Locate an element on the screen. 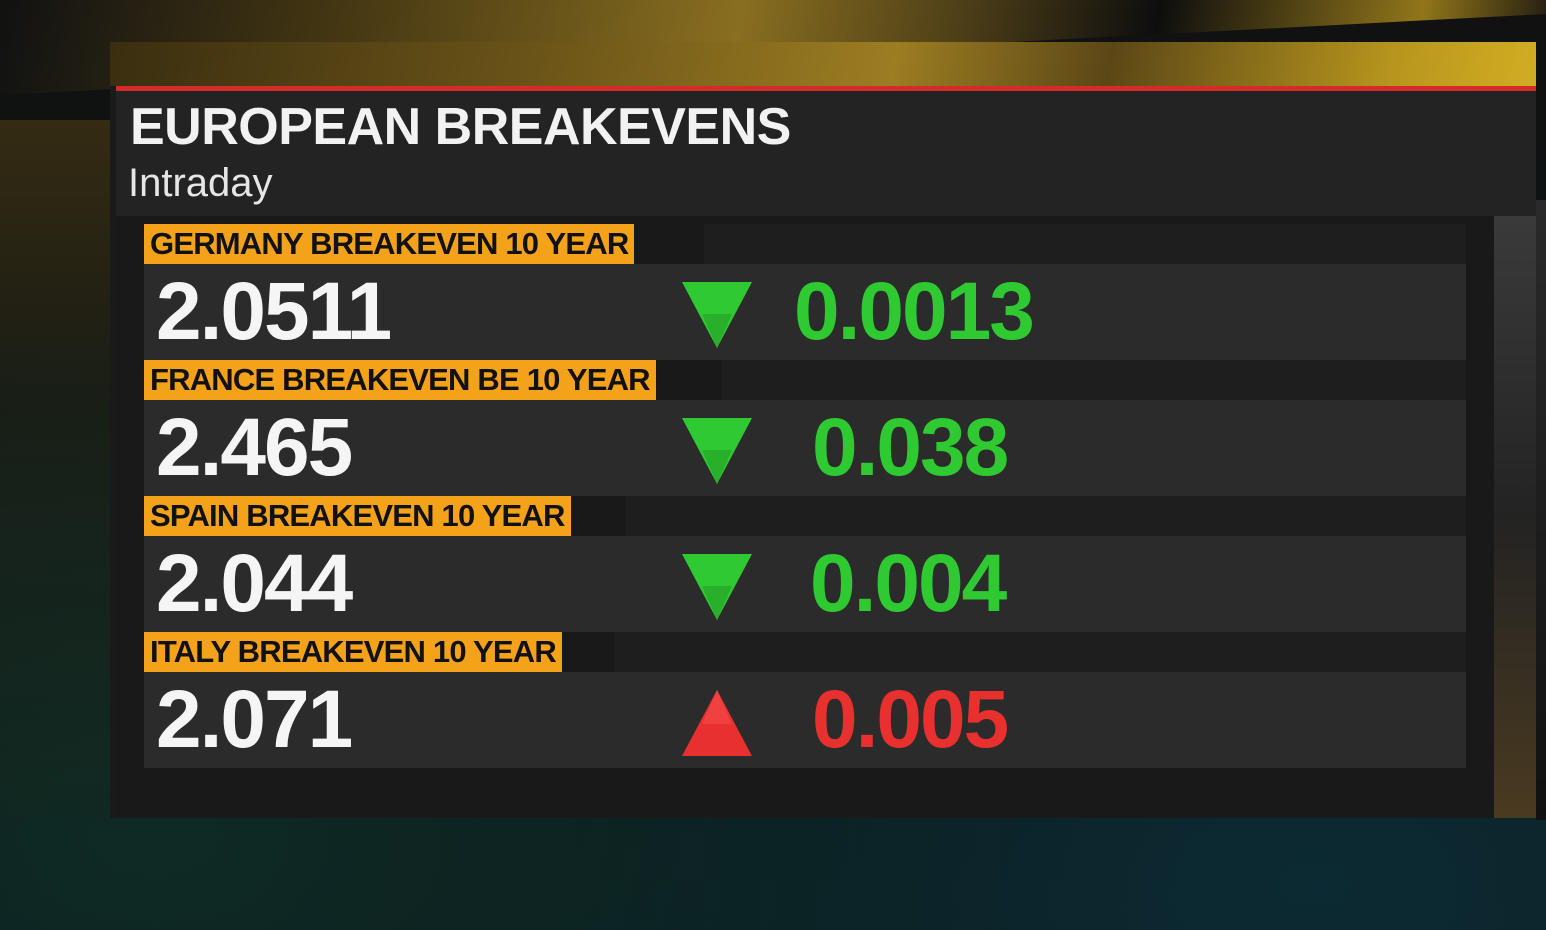  right-edge-strip is located at coordinates (1515, 517).